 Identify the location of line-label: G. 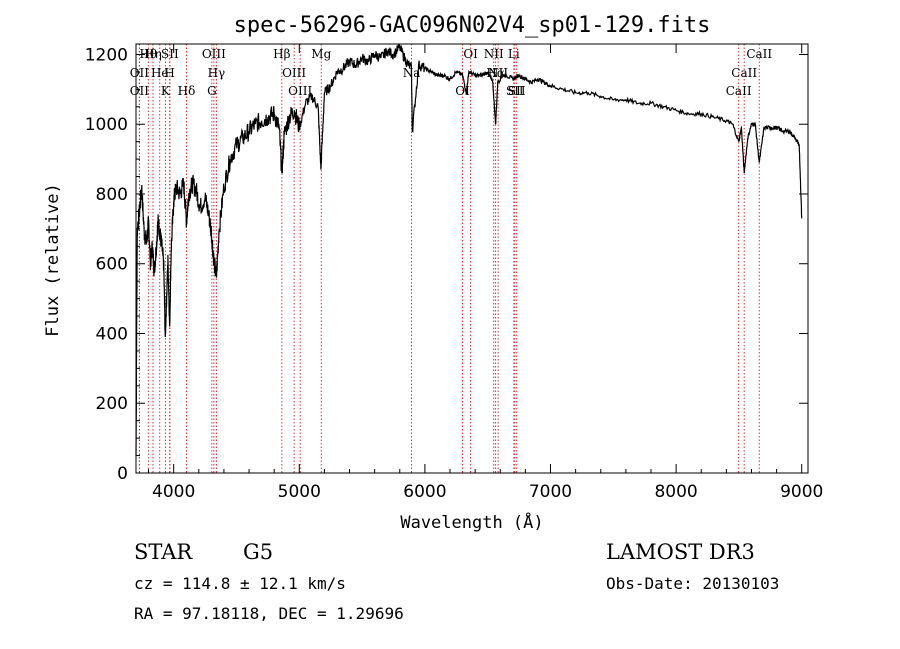
(212, 91).